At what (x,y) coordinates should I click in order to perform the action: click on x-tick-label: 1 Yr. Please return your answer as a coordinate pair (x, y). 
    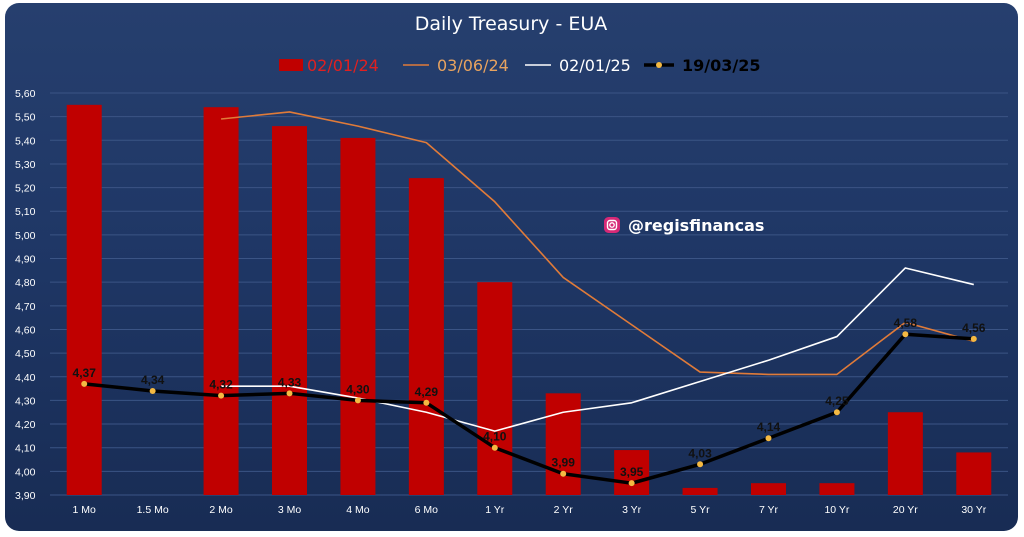
    Looking at the image, I should click on (495, 510).